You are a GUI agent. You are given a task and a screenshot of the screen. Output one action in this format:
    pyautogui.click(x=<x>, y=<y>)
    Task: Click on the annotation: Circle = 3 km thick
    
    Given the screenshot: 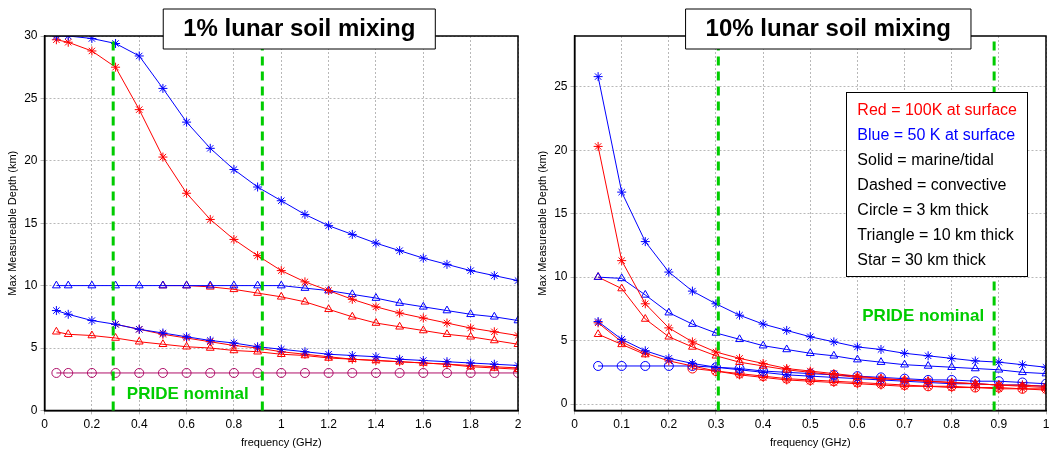 What is the action you would take?
    pyautogui.click(x=923, y=210)
    